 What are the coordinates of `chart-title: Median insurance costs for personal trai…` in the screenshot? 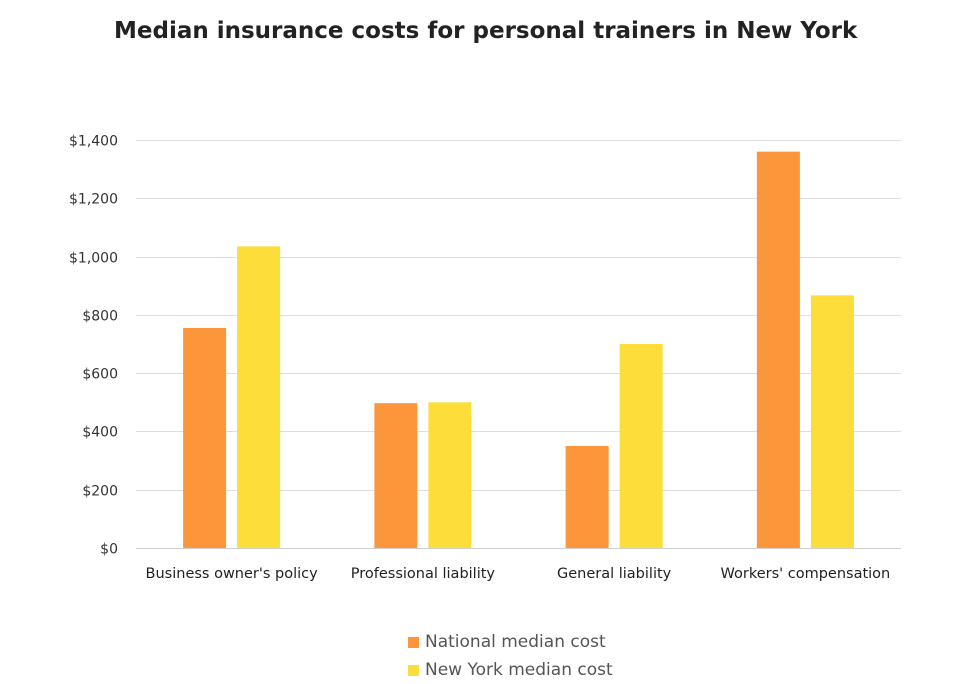 It's located at (486, 31).